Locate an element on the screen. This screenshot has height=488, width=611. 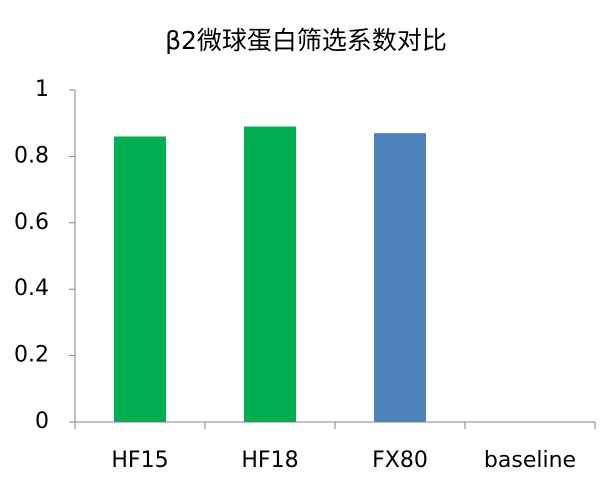
y-tick-label: 0.6 is located at coordinates (31, 222).